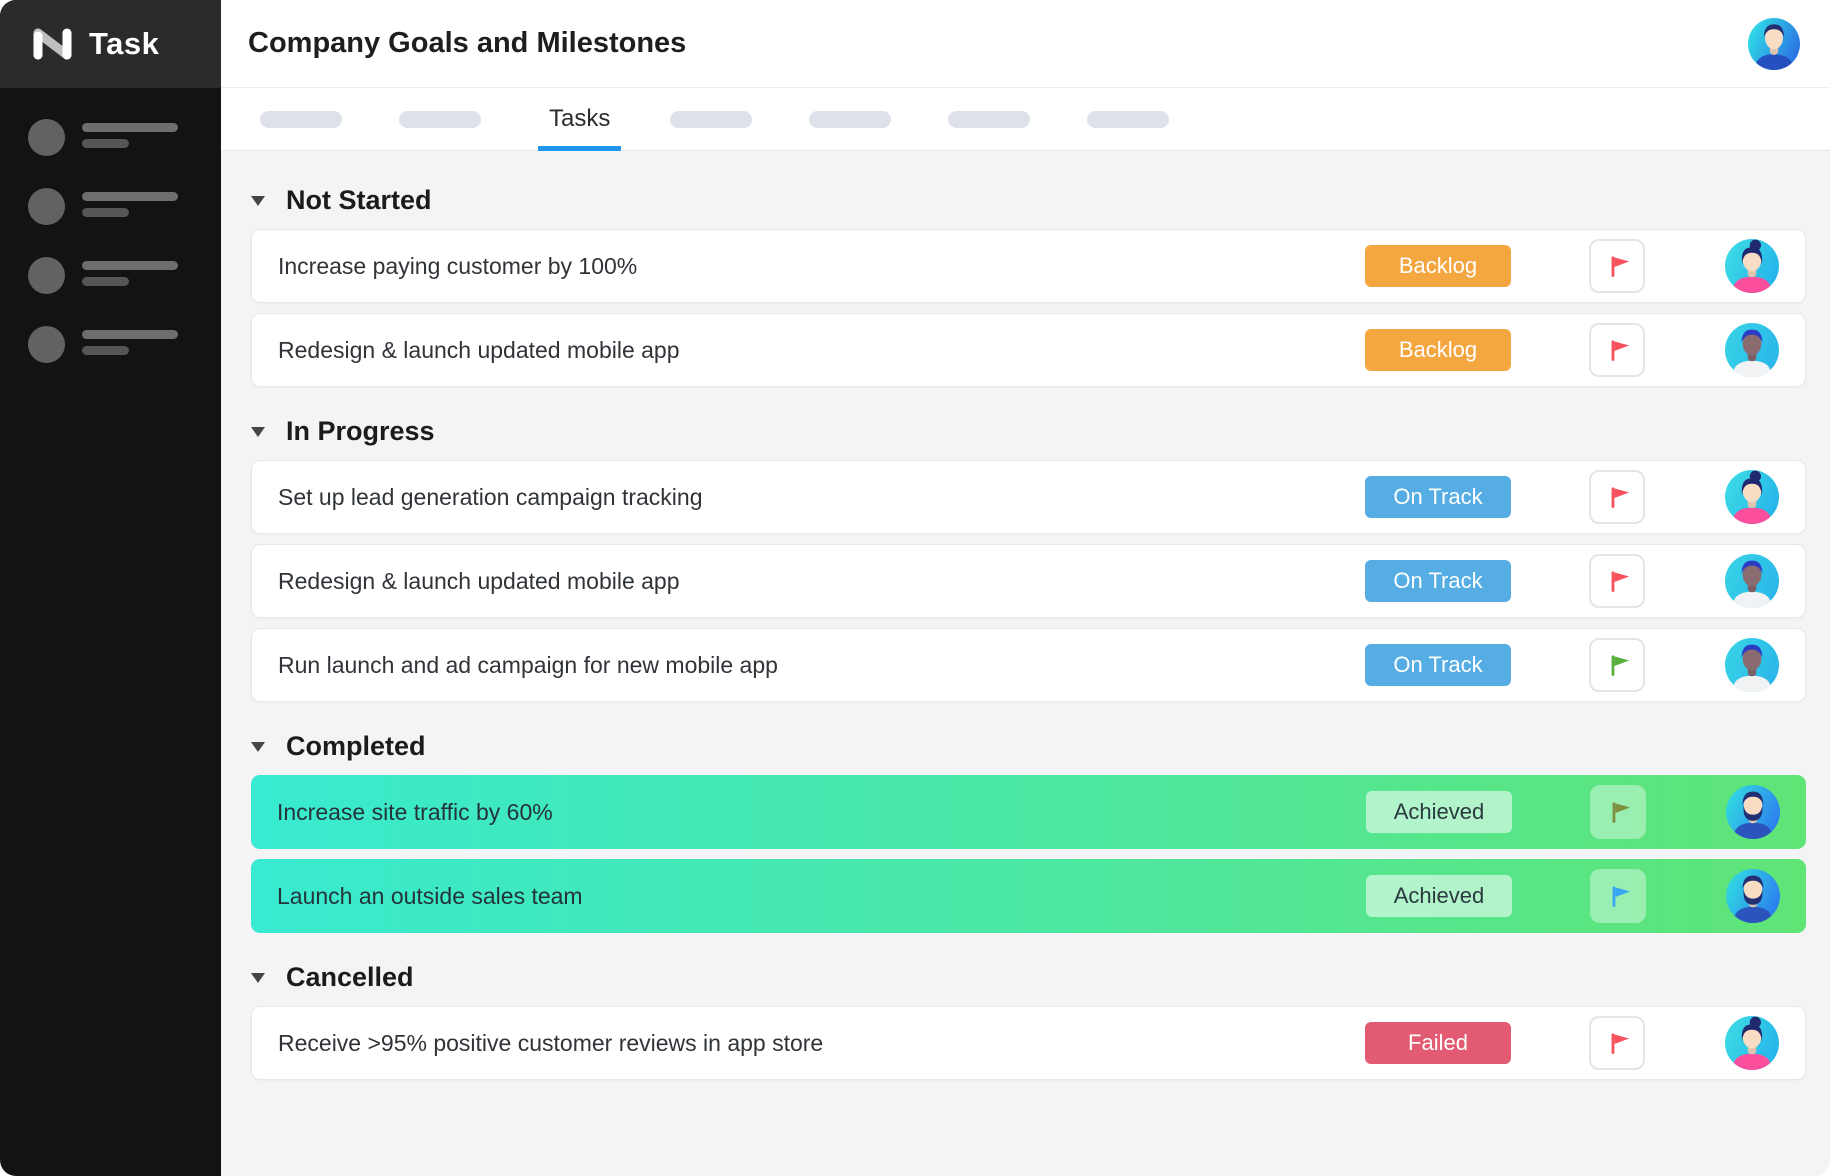  I want to click on ntask-logo-icon, so click(52, 44).